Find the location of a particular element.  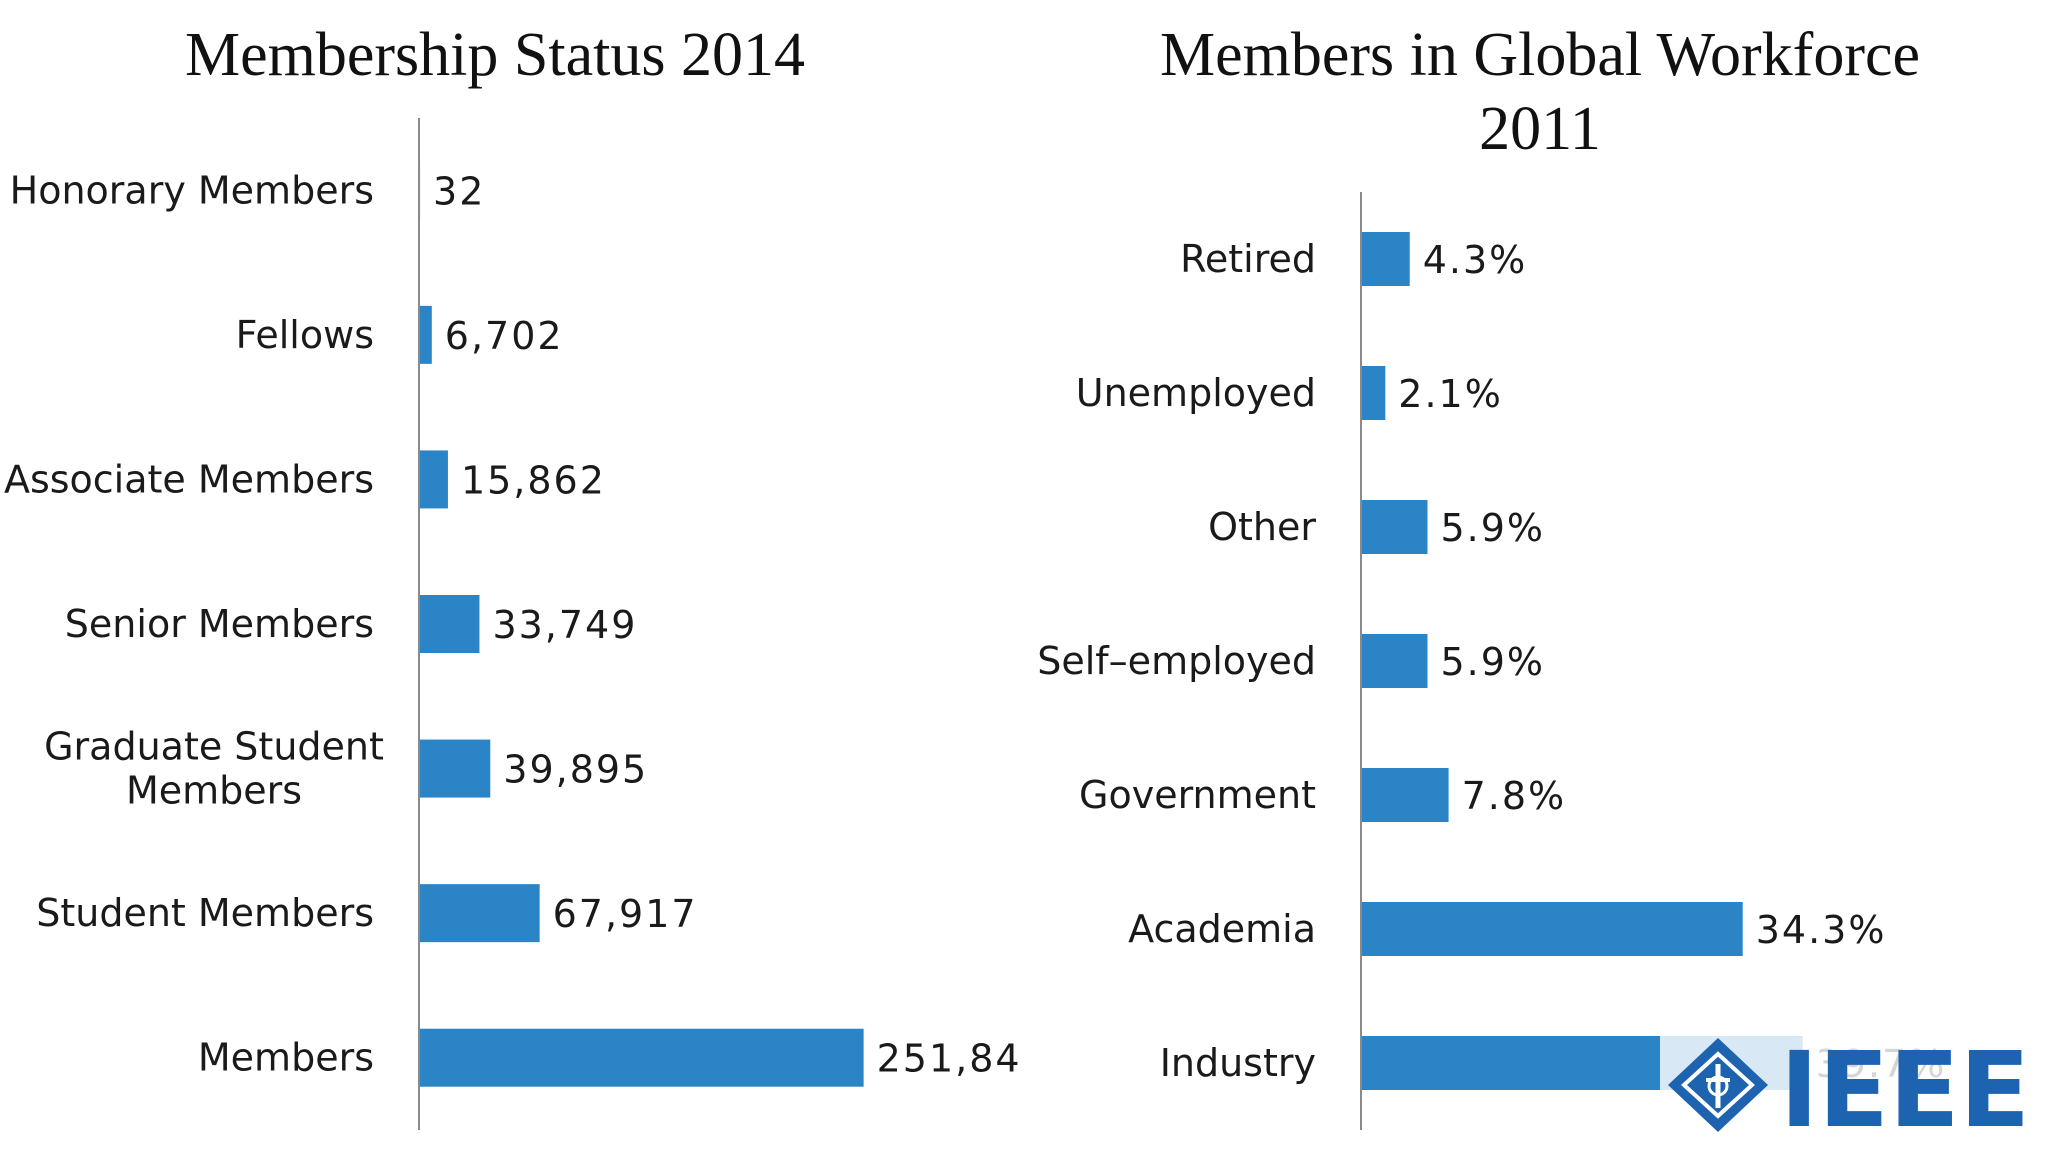

bar-graduate-student-members is located at coordinates (455, 768).